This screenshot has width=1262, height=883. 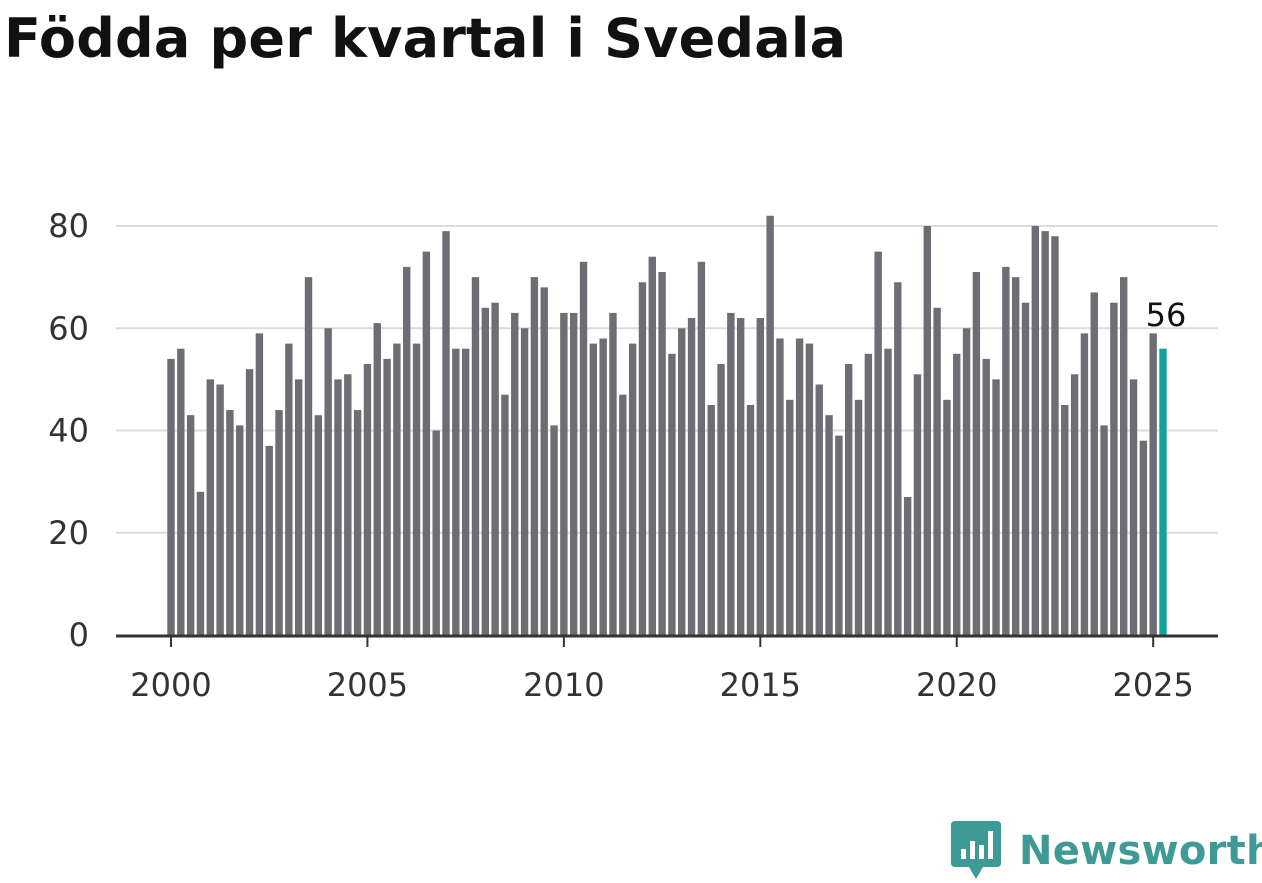 I want to click on y-tick-label: 60, so click(x=68, y=328).